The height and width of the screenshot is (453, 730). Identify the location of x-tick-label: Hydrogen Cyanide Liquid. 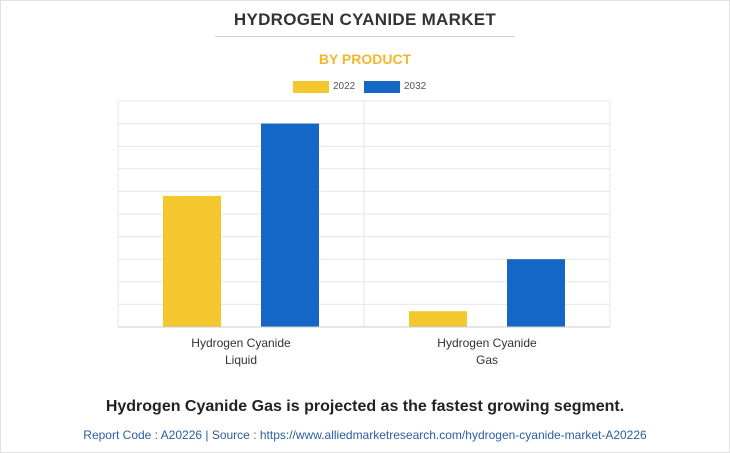
(241, 352).